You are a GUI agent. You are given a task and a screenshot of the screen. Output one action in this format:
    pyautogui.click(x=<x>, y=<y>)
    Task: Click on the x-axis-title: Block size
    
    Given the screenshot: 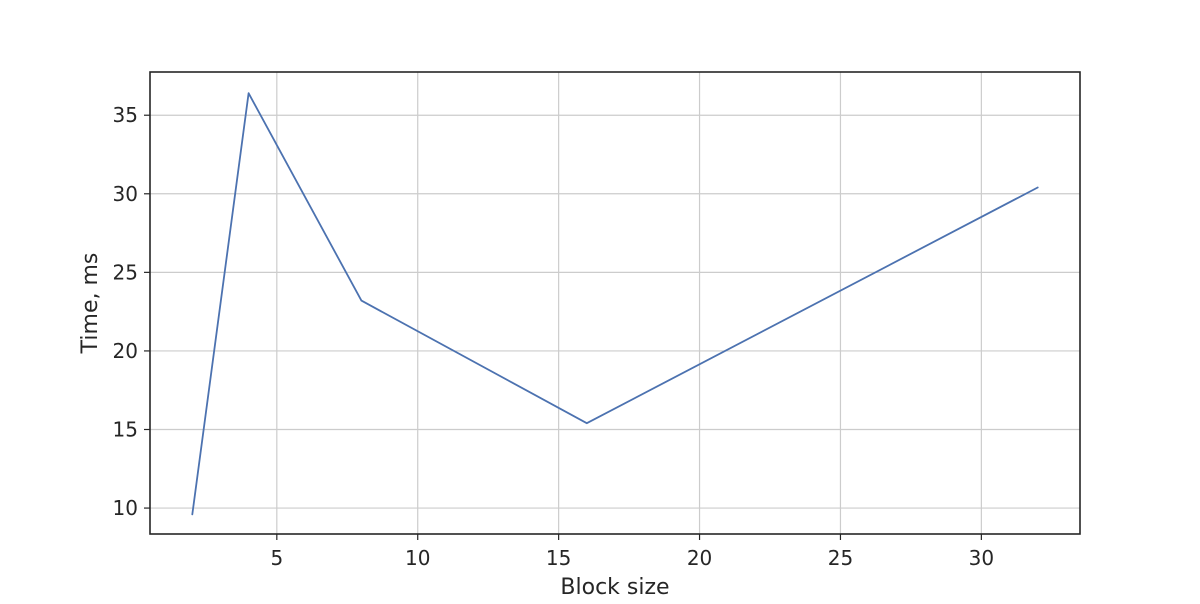 What is the action you would take?
    pyautogui.click(x=614, y=587)
    